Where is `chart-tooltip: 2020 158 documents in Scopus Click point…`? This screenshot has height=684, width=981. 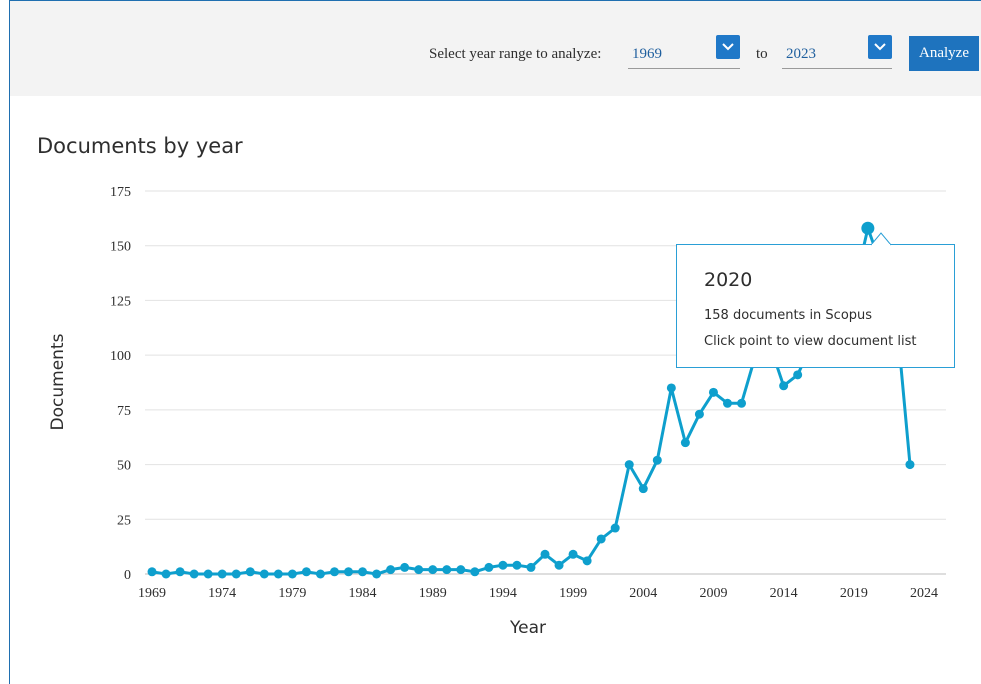 chart-tooltip: 2020 158 documents in Scopus Click point… is located at coordinates (815, 306).